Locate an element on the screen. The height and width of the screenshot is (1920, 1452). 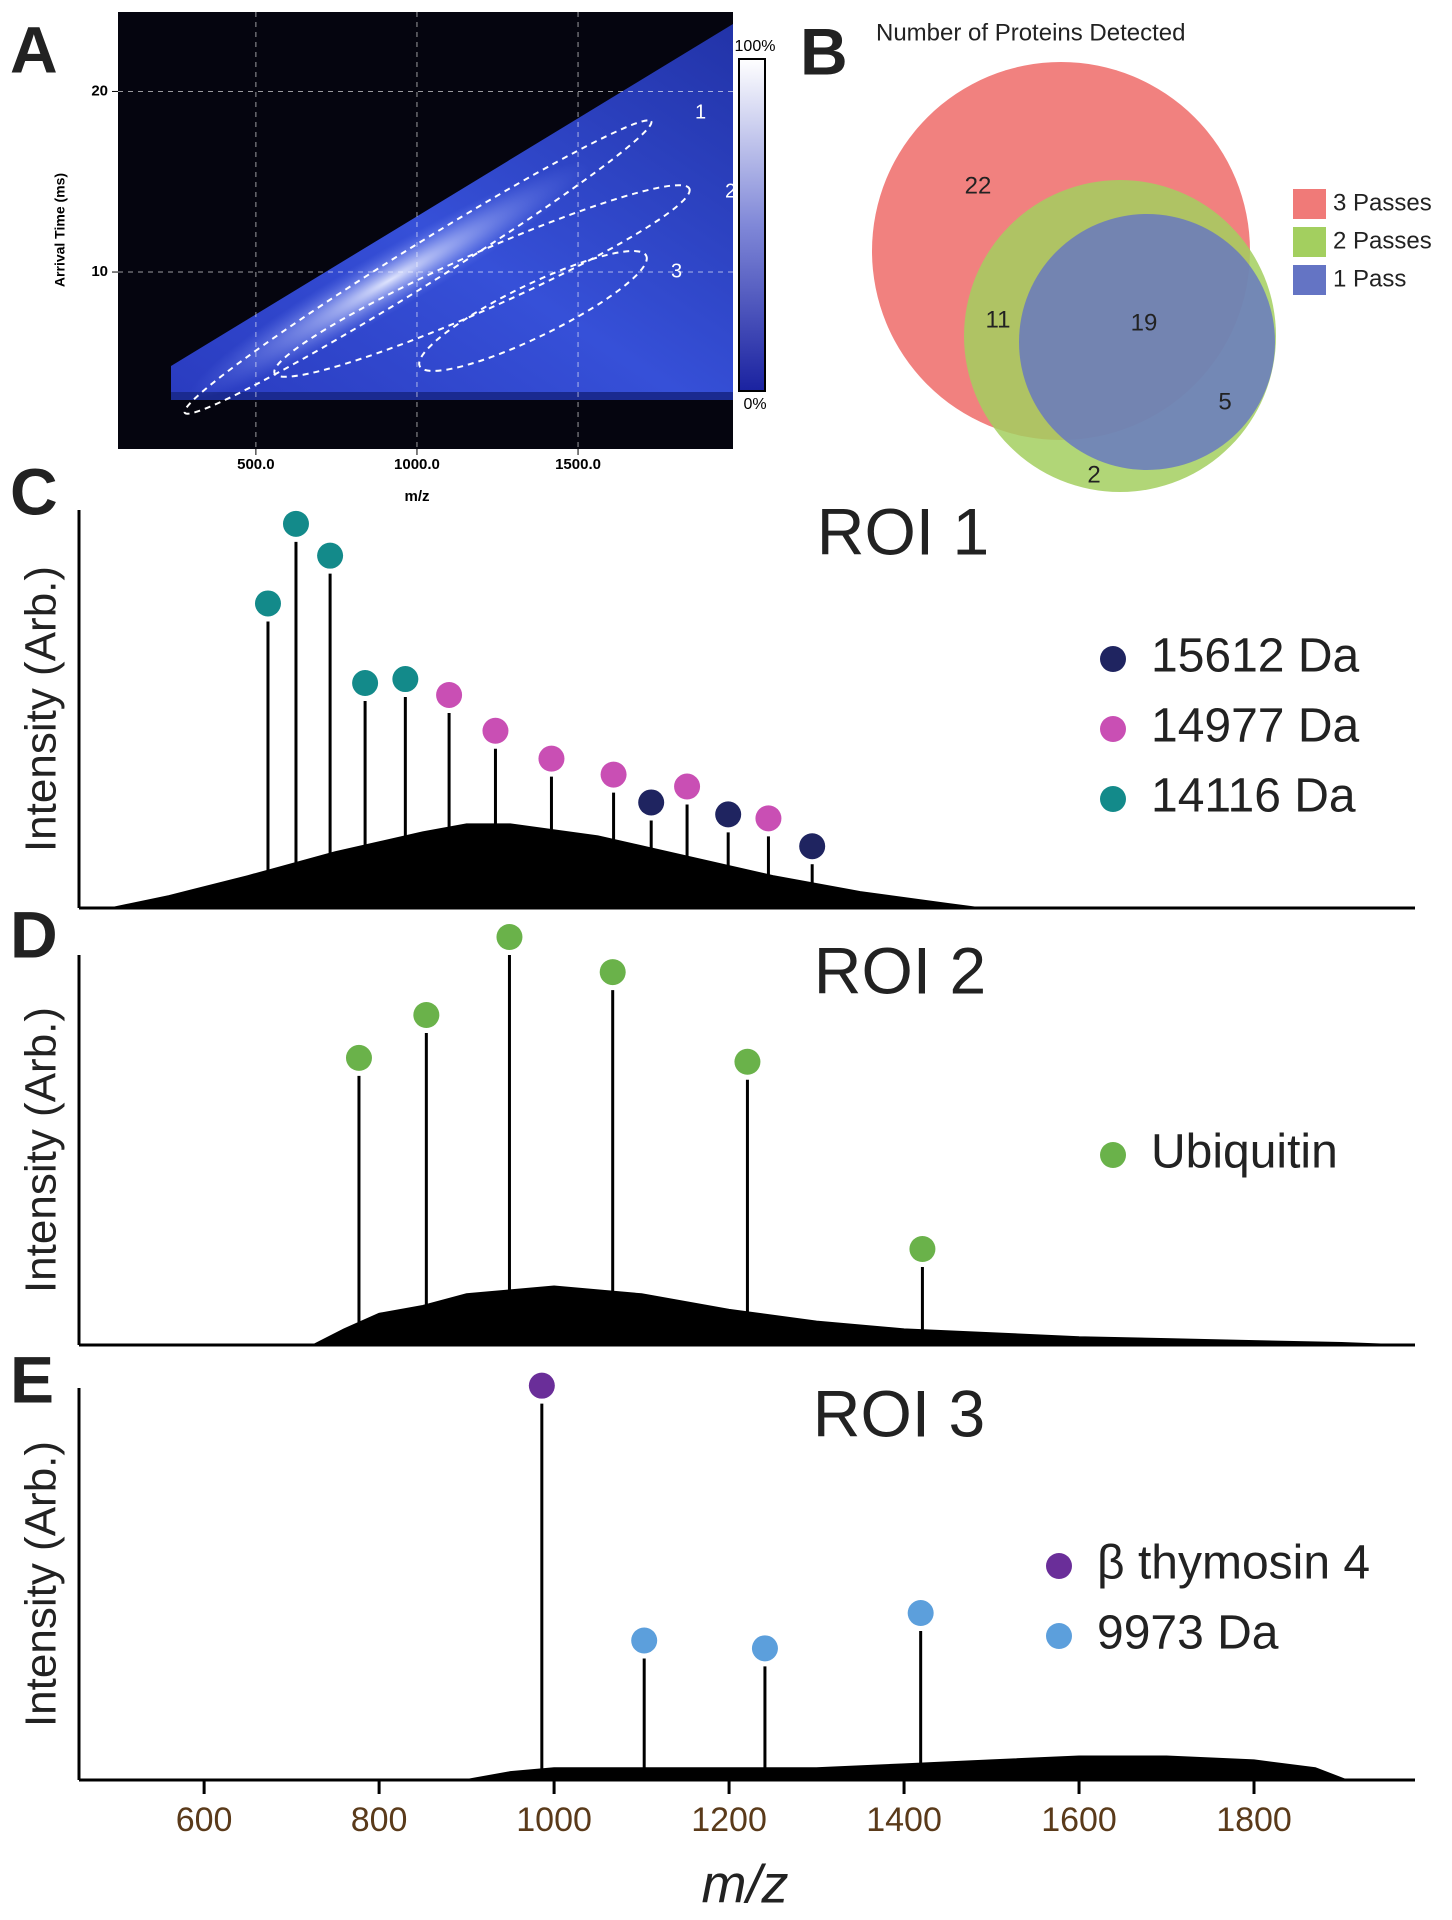
venn-set is located at coordinates (1147, 342).